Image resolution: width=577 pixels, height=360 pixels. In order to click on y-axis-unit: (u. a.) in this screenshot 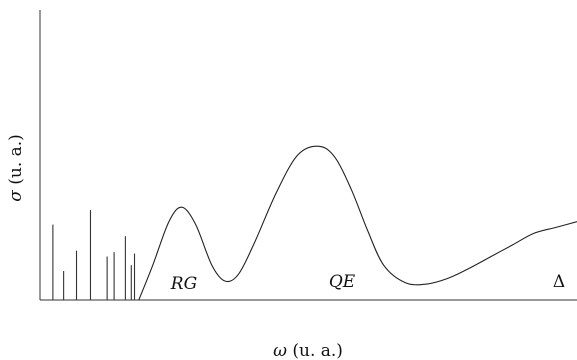, I will do `click(16, 162)`.